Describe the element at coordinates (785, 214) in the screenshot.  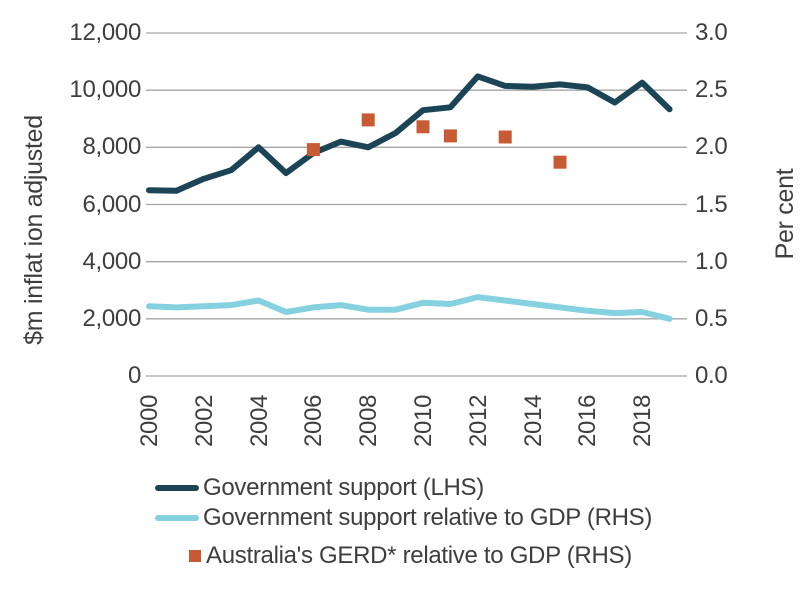
I see `right-axis-title: Per cent` at that location.